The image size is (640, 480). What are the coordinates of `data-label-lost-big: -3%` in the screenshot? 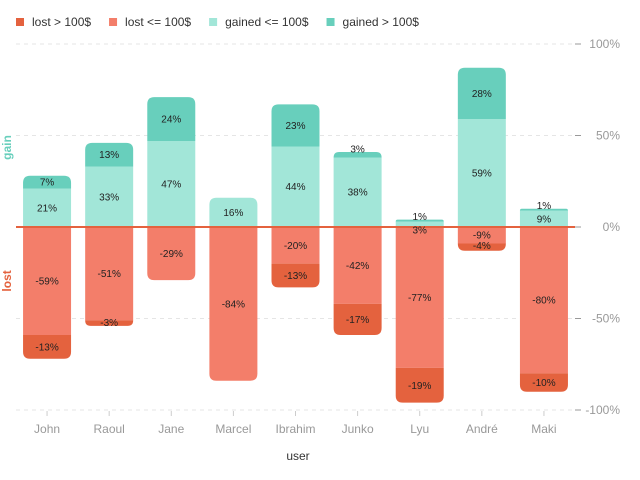 It's located at (109, 323).